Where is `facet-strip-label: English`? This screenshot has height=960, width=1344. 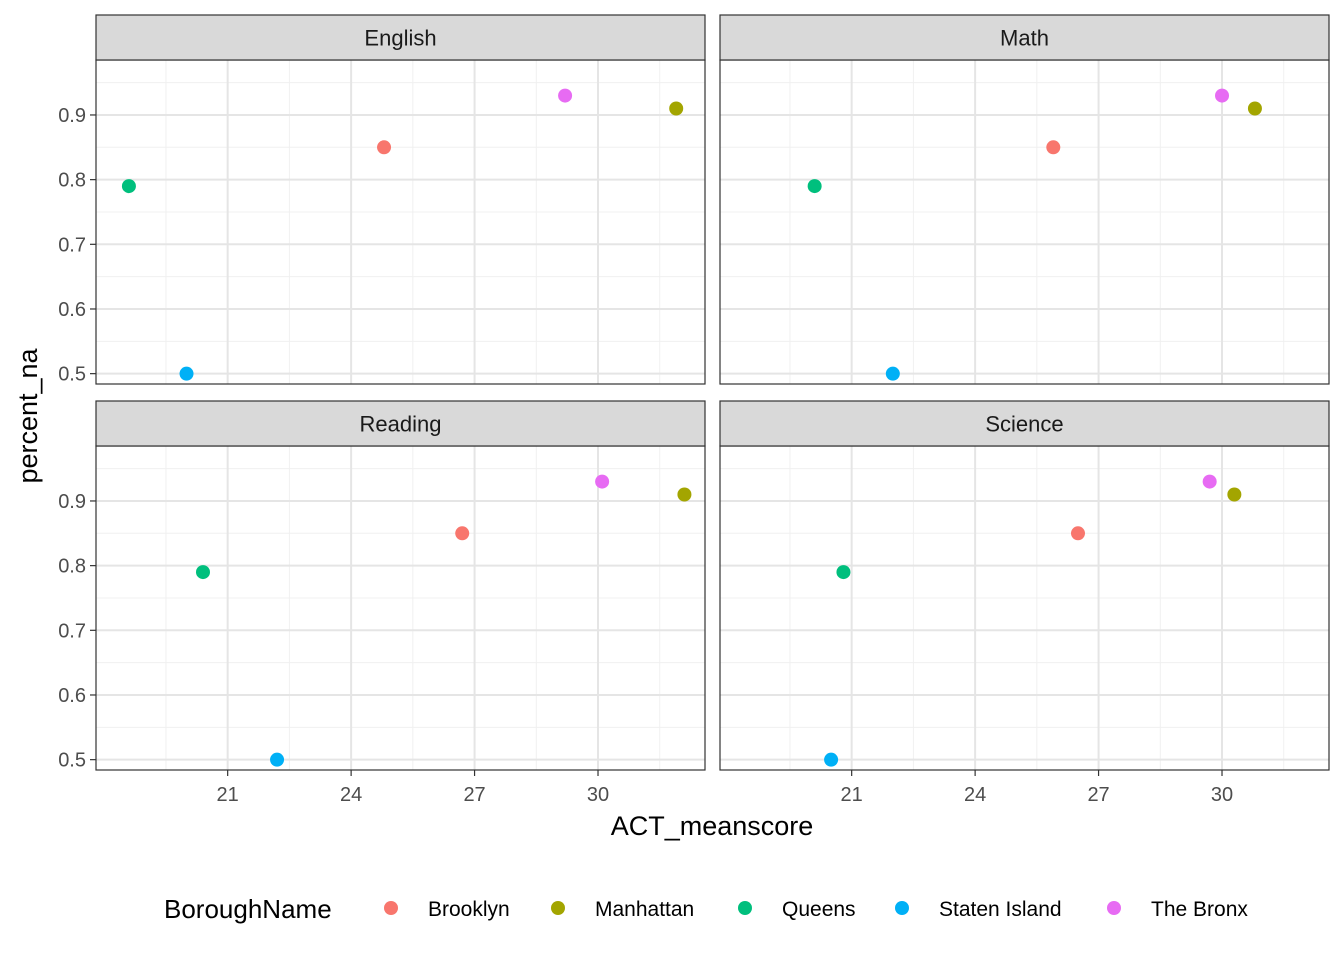 facet-strip-label: English is located at coordinates (400, 38).